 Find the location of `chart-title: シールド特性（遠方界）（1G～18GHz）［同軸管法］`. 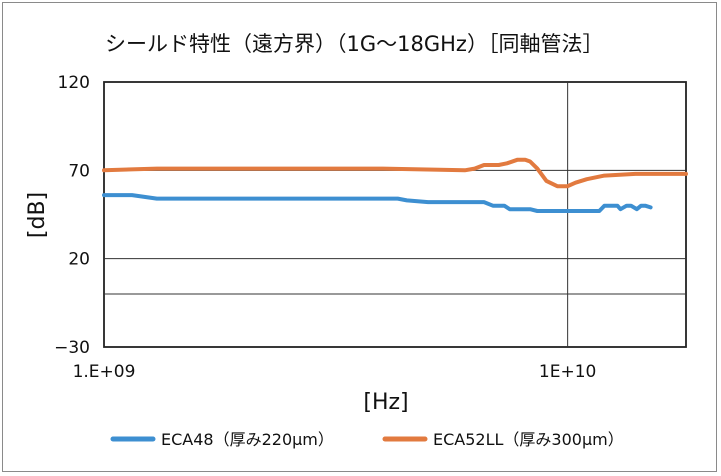

chart-title: シールド特性（遠方界）（1G～18GHz）［同軸管法］ is located at coordinates (354, 44).